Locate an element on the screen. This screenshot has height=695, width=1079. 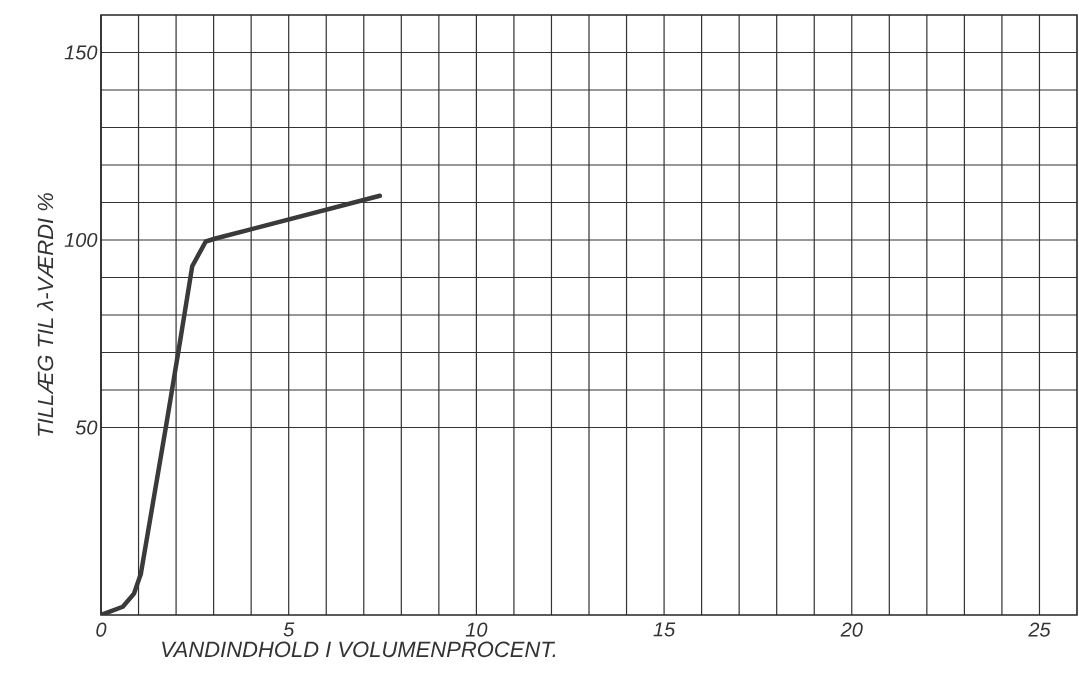
x-tick-label: 5 is located at coordinates (289, 629).